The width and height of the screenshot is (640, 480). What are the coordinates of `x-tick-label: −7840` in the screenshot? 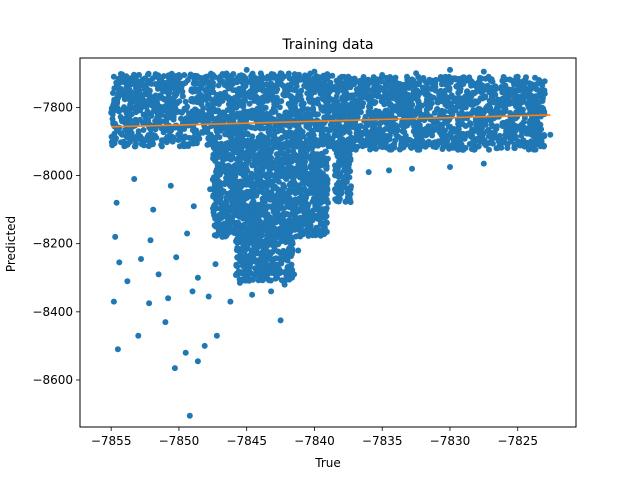 It's located at (314, 441).